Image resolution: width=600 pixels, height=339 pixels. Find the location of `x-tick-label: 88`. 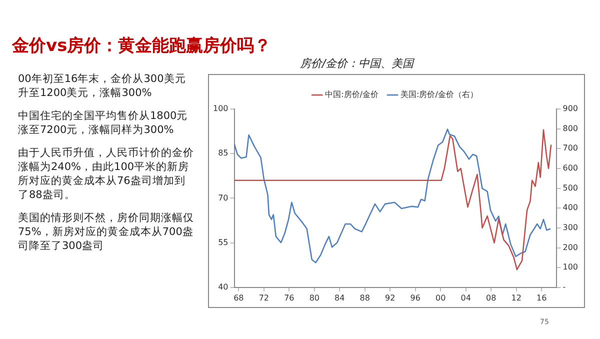

x-tick-label: 88 is located at coordinates (365, 297).